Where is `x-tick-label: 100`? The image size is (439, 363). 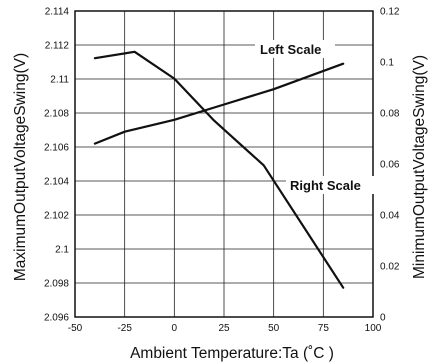 x-tick-label: 100 is located at coordinates (373, 328).